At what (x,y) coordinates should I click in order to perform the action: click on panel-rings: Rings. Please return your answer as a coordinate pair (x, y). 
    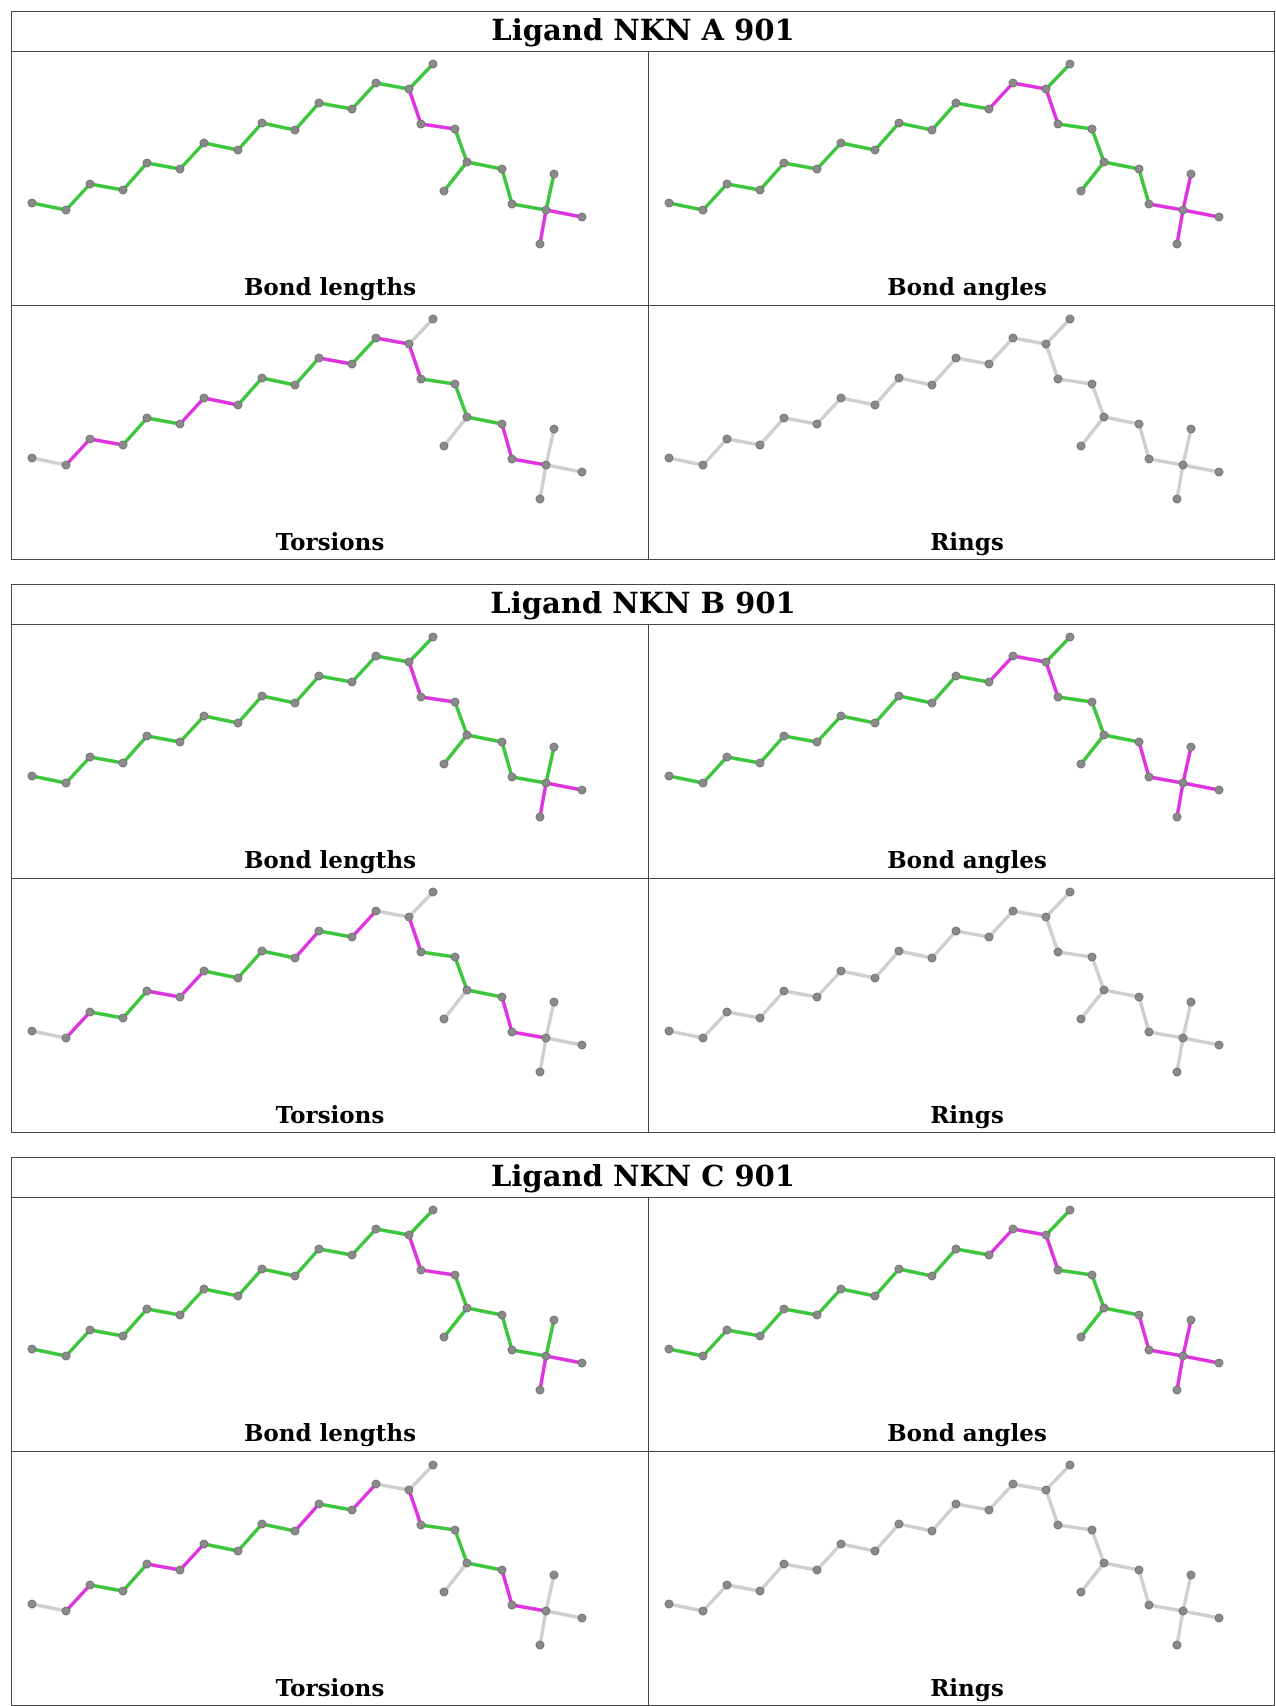
    Looking at the image, I should click on (962, 1006).